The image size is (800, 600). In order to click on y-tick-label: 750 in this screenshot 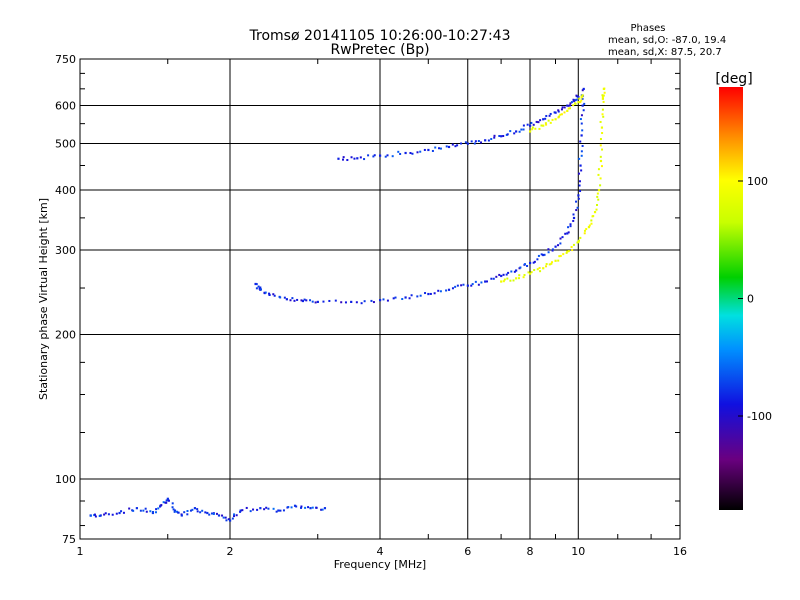, I will do `click(65, 59)`.